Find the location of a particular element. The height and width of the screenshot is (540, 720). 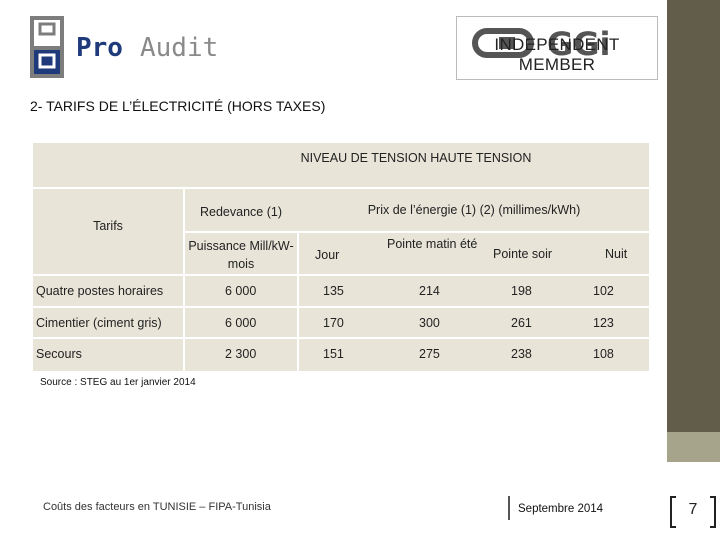

footer-divider is located at coordinates (509, 508).